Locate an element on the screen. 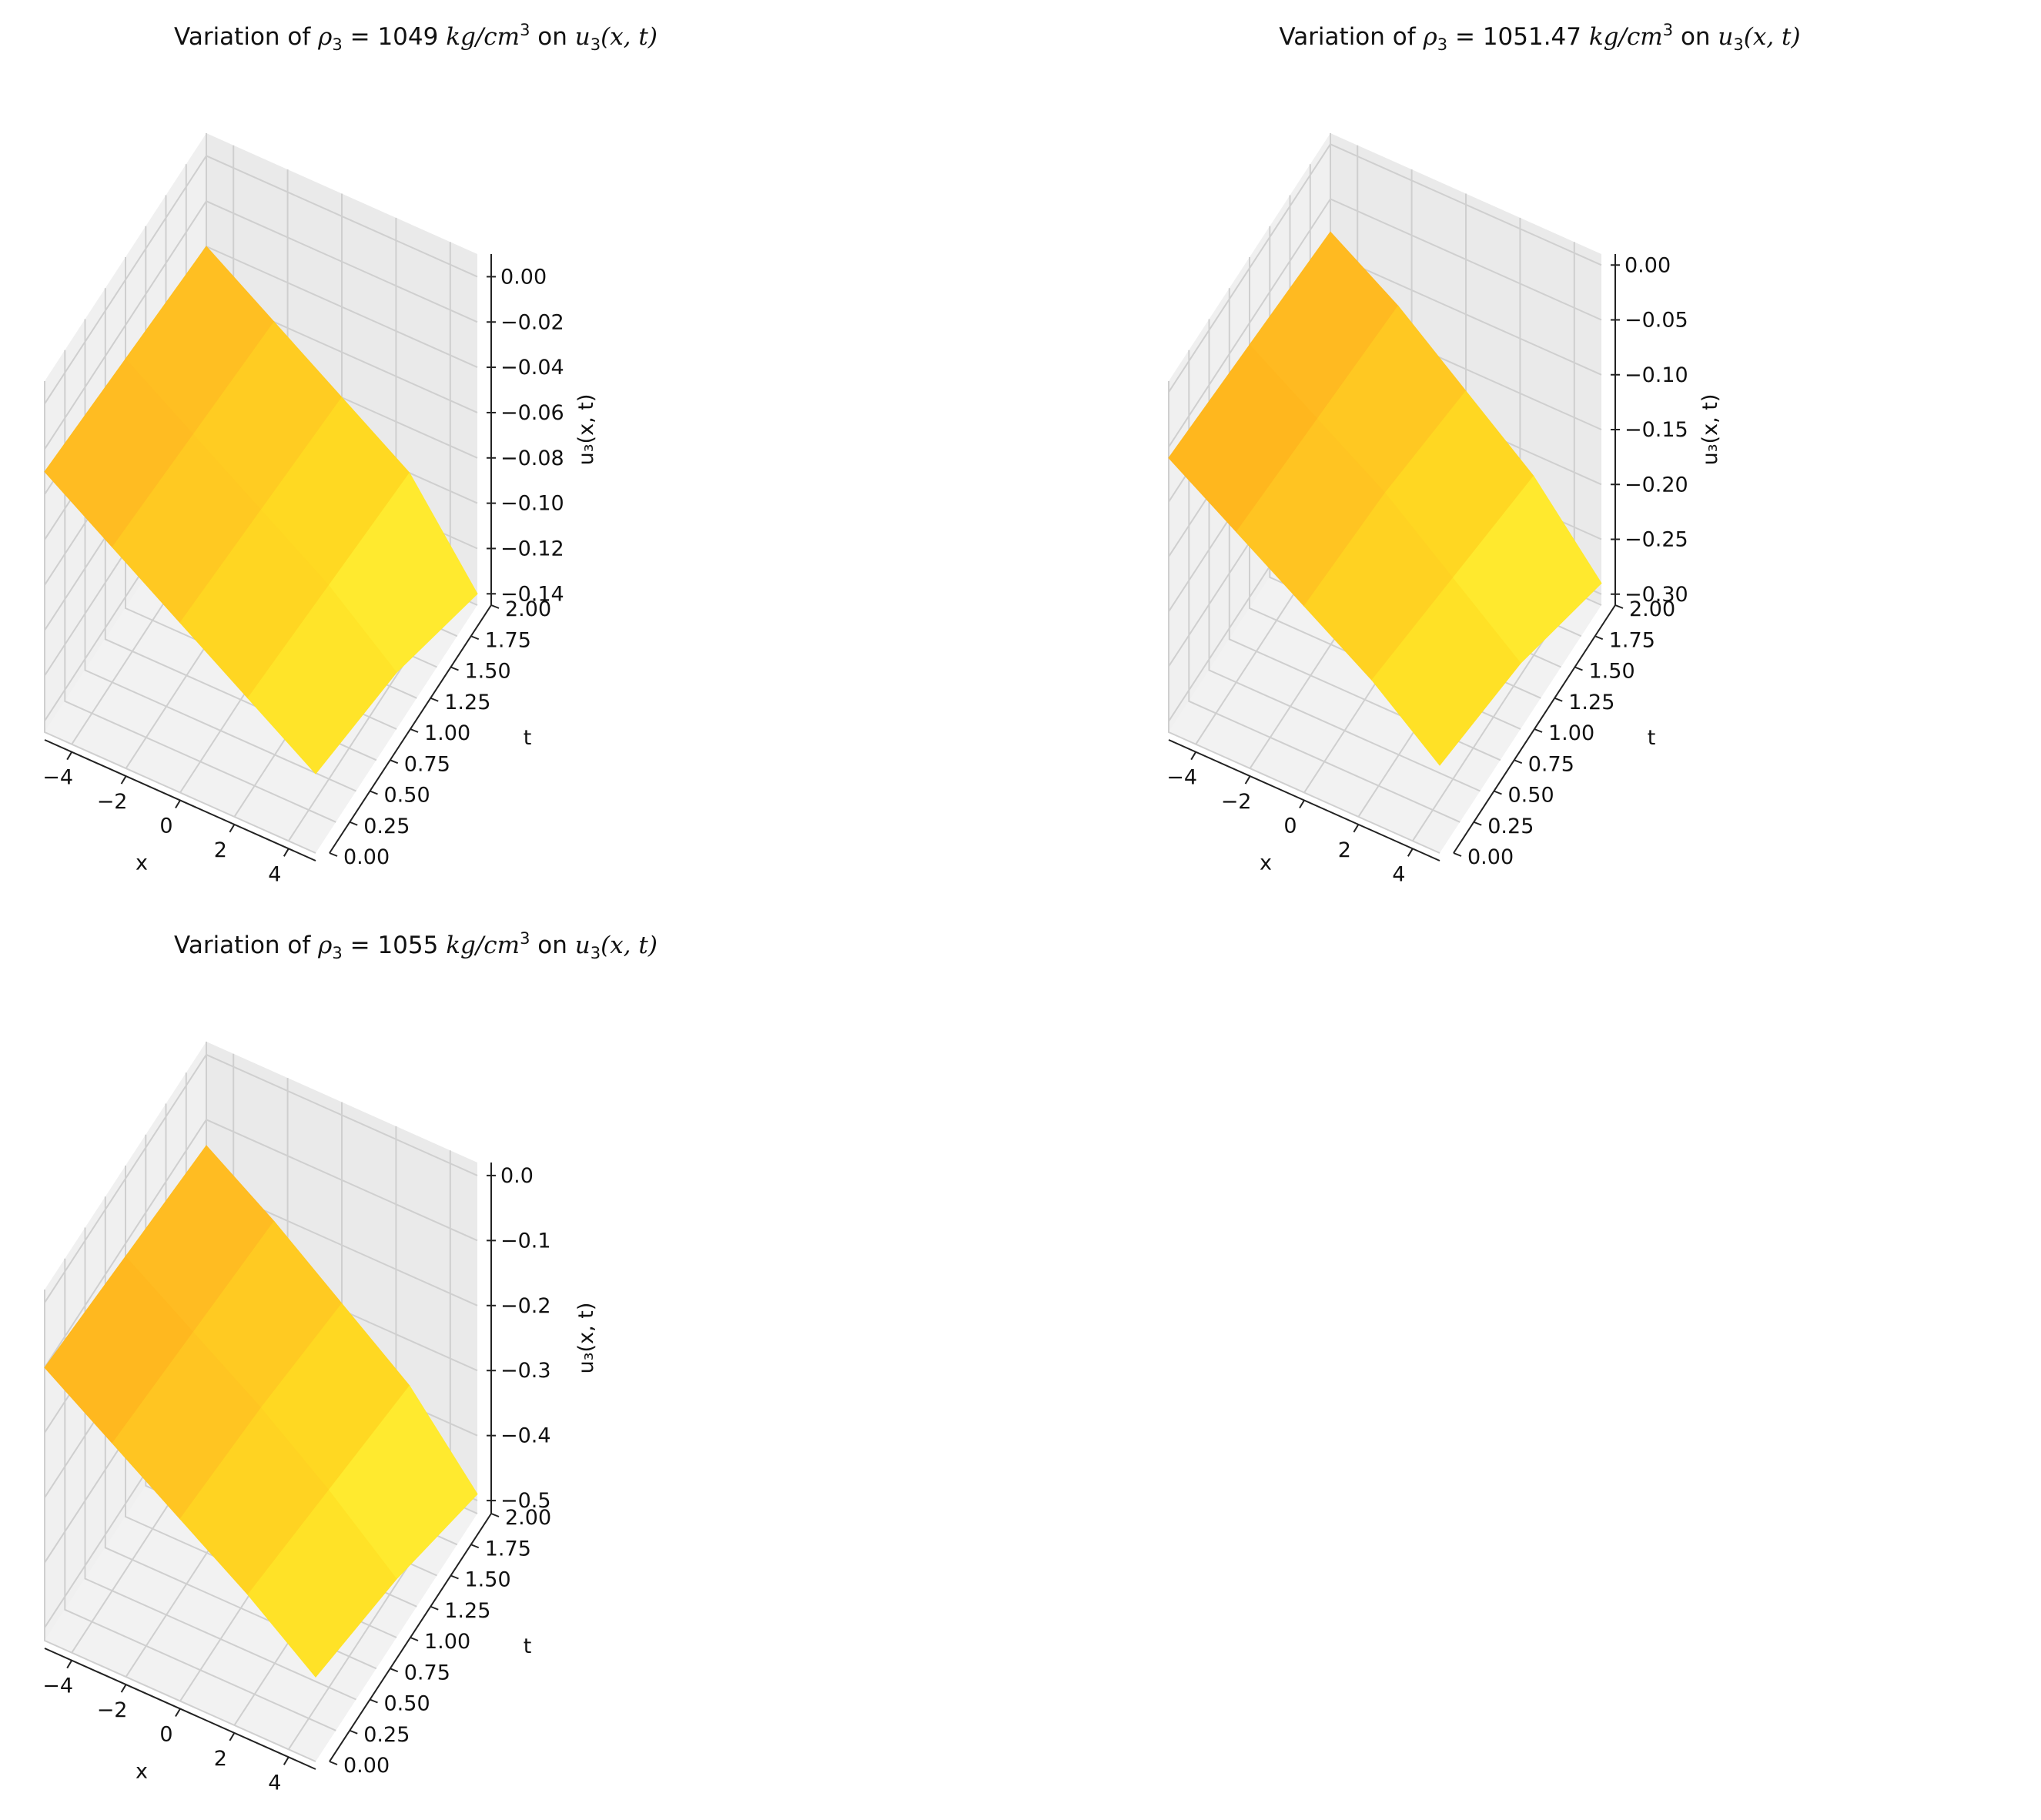 This screenshot has width=2041, height=1820. x-tick-label: −4 is located at coordinates (58, 1686).